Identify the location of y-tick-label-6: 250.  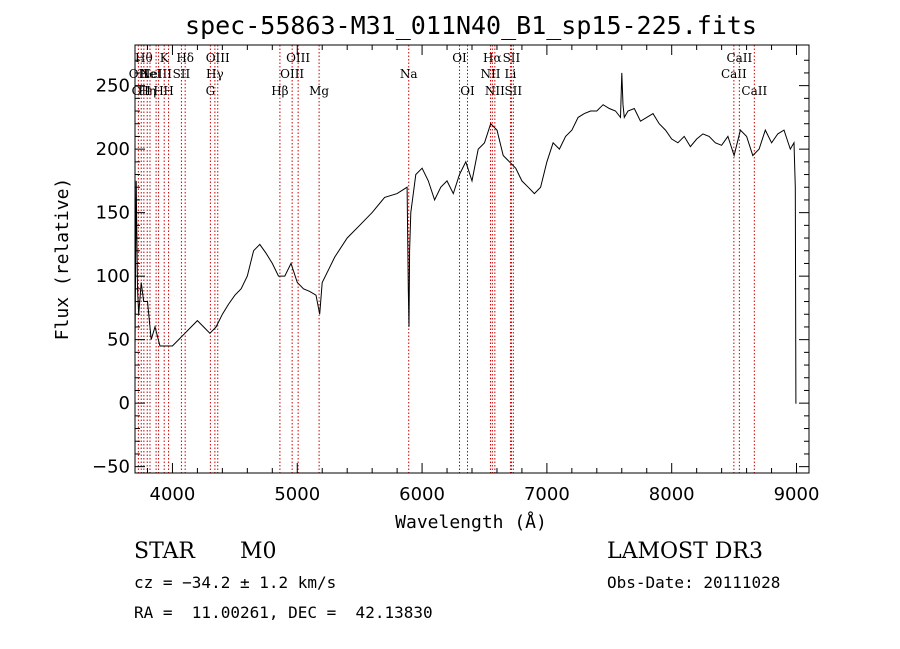
(113, 86).